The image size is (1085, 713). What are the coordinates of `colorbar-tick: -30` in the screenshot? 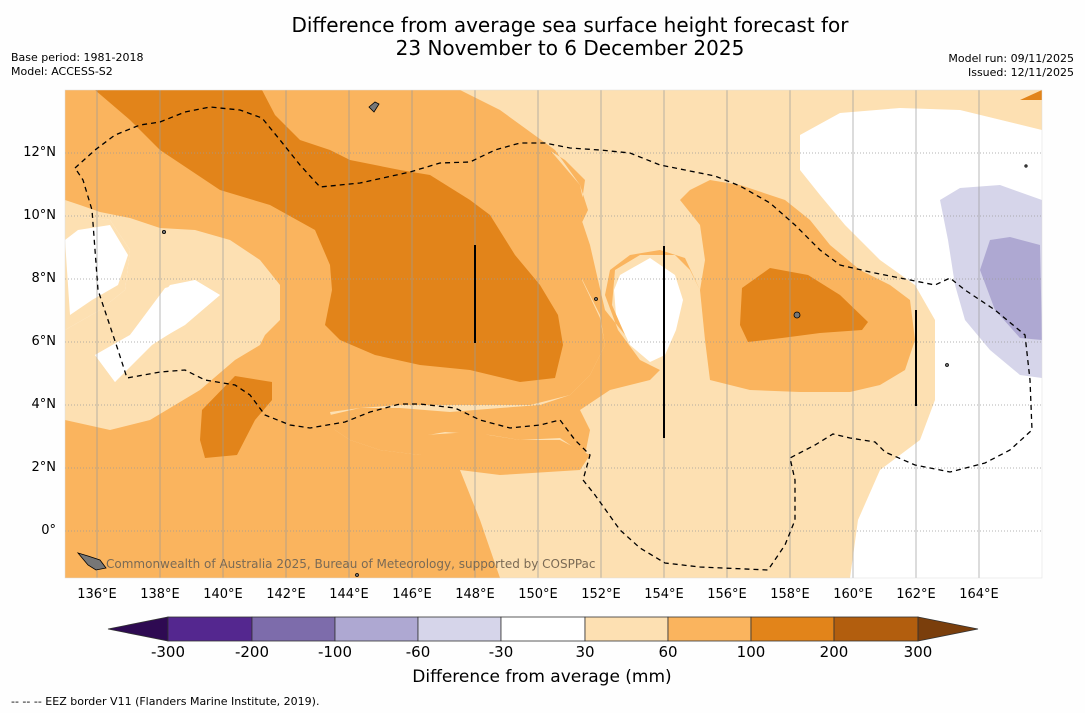 It's located at (501, 652).